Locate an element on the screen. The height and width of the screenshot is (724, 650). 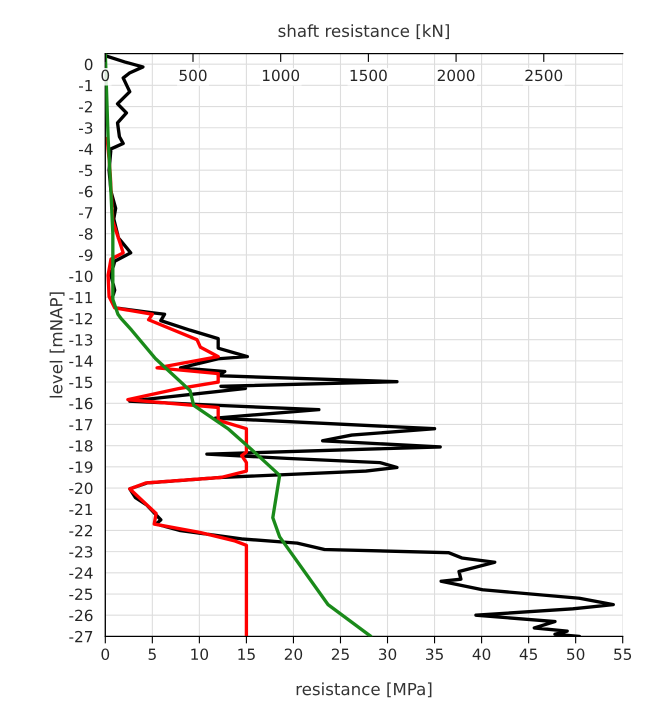
y-tick-label: -24 is located at coordinates (81, 573).